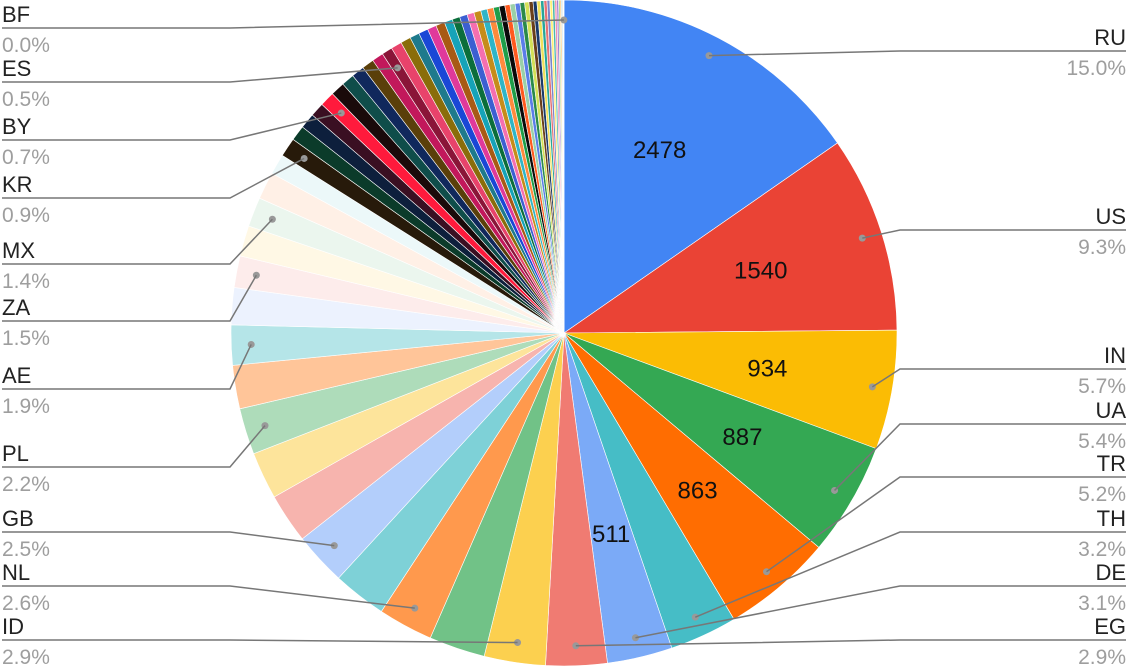 The height and width of the screenshot is (670, 1128). What do you see at coordinates (16, 572) in the screenshot?
I see `slice-label-nl: NL` at bounding box center [16, 572].